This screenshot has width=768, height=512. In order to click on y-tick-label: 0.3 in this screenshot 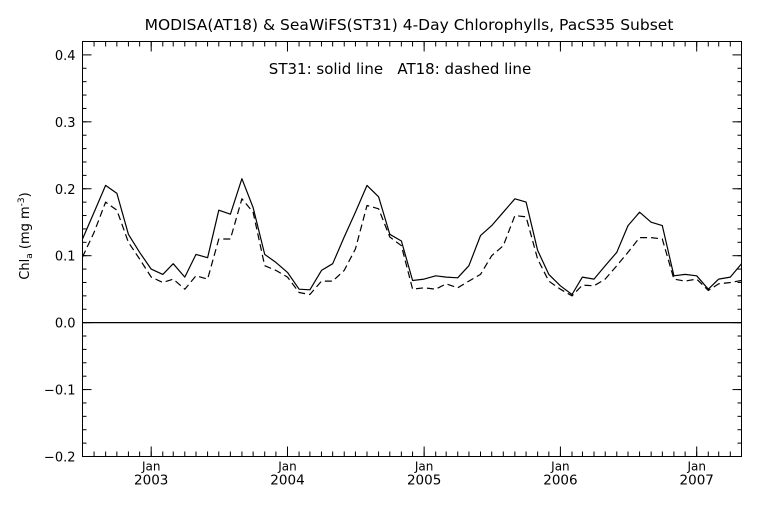, I will do `click(65, 123)`.